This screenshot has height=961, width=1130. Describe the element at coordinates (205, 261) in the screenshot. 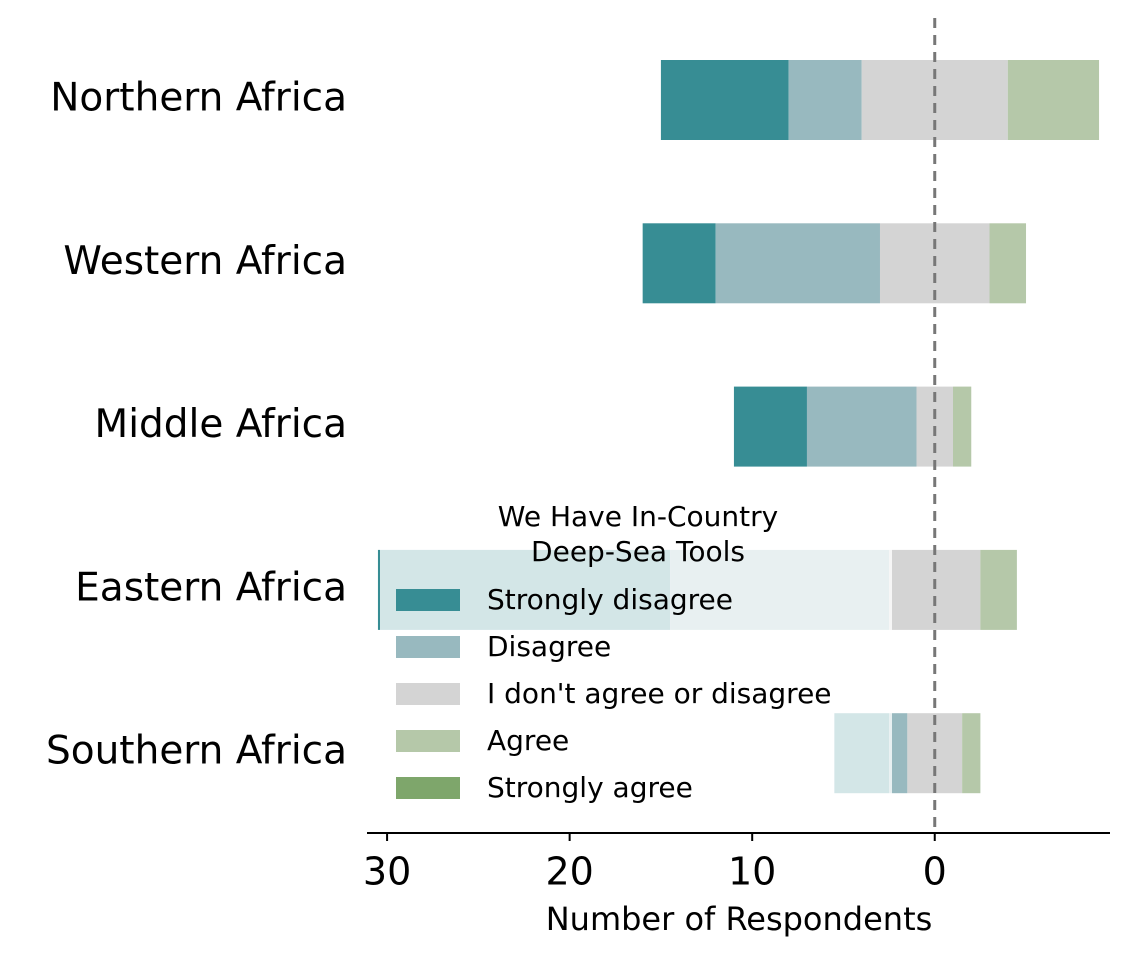

I see `y-tick-label: Western Africa` at that location.